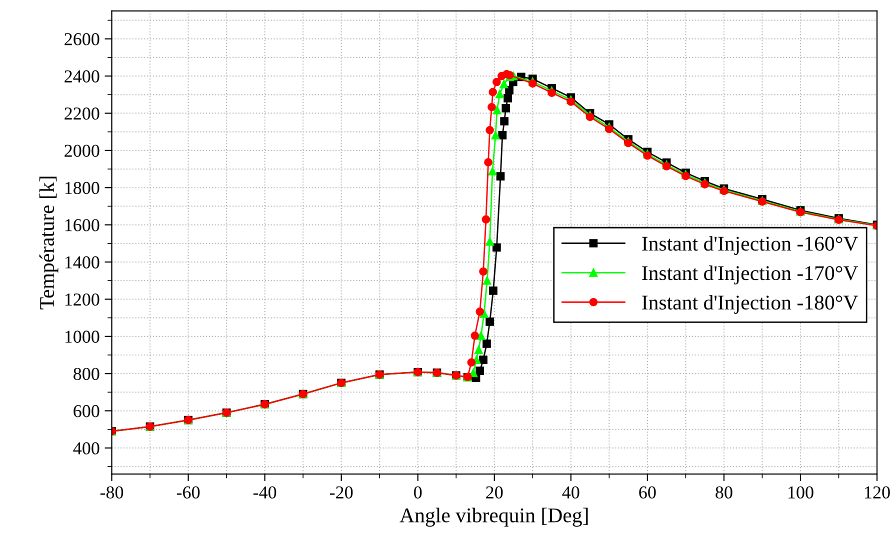 Image resolution: width=894 pixels, height=548 pixels. Describe the element at coordinates (86, 448) in the screenshot. I see `y-tick-label: 400` at that location.